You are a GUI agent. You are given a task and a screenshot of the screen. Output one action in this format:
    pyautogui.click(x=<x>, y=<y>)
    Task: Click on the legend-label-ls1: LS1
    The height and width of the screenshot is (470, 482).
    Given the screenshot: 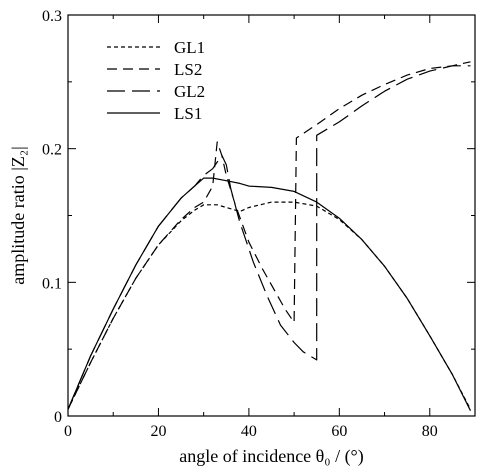 What is the action you would take?
    pyautogui.click(x=188, y=113)
    